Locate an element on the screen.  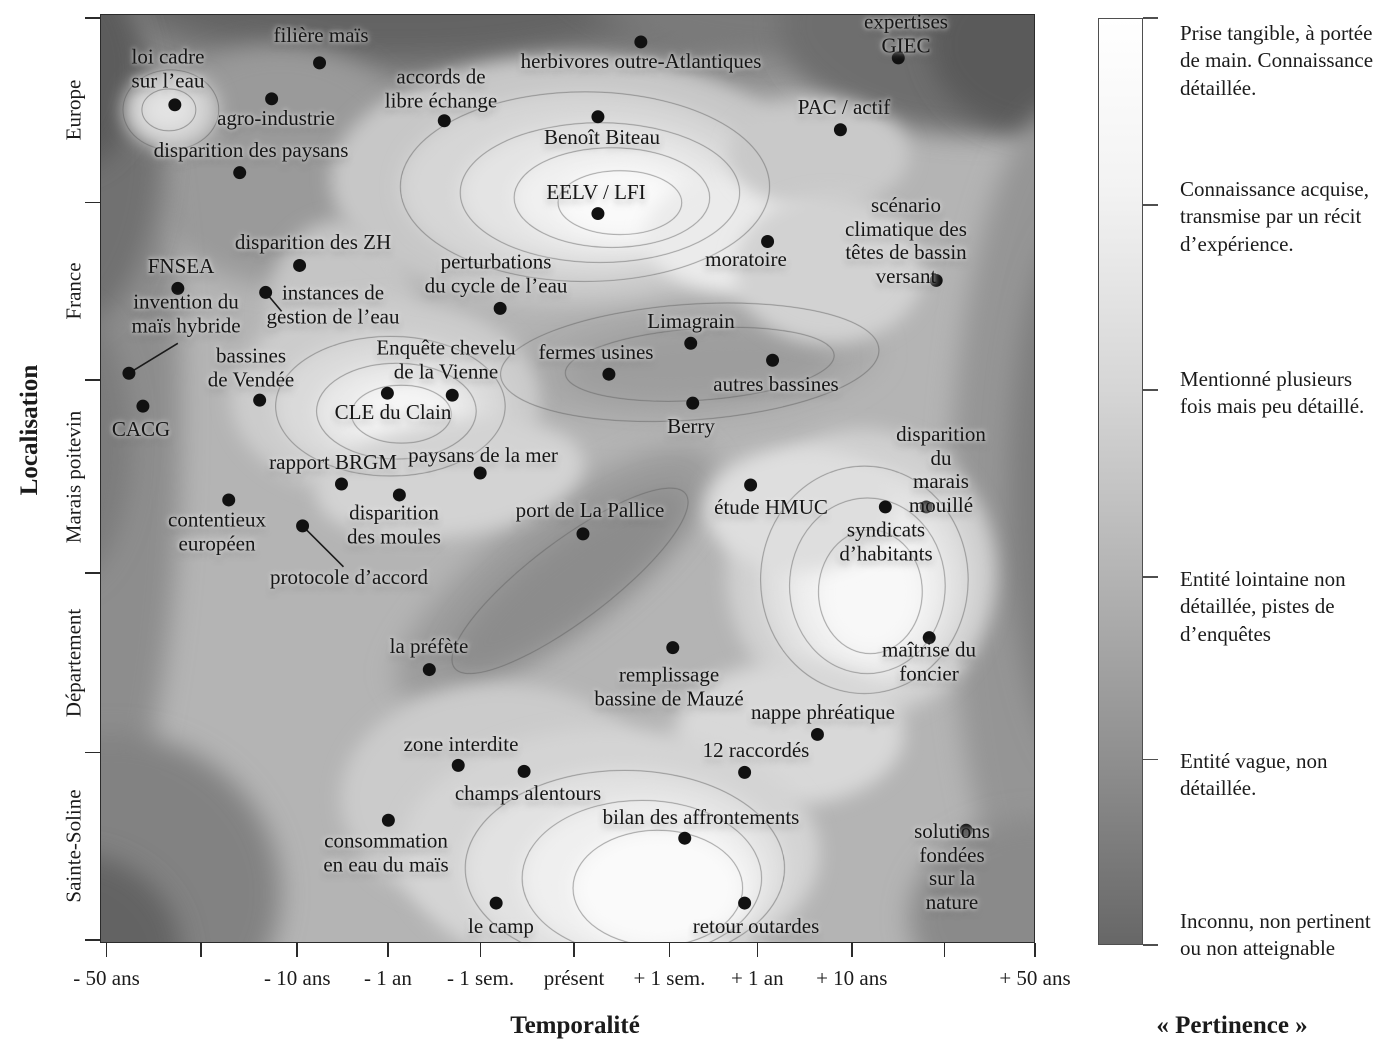
y-row-label: Europe is located at coordinates (73, 110).